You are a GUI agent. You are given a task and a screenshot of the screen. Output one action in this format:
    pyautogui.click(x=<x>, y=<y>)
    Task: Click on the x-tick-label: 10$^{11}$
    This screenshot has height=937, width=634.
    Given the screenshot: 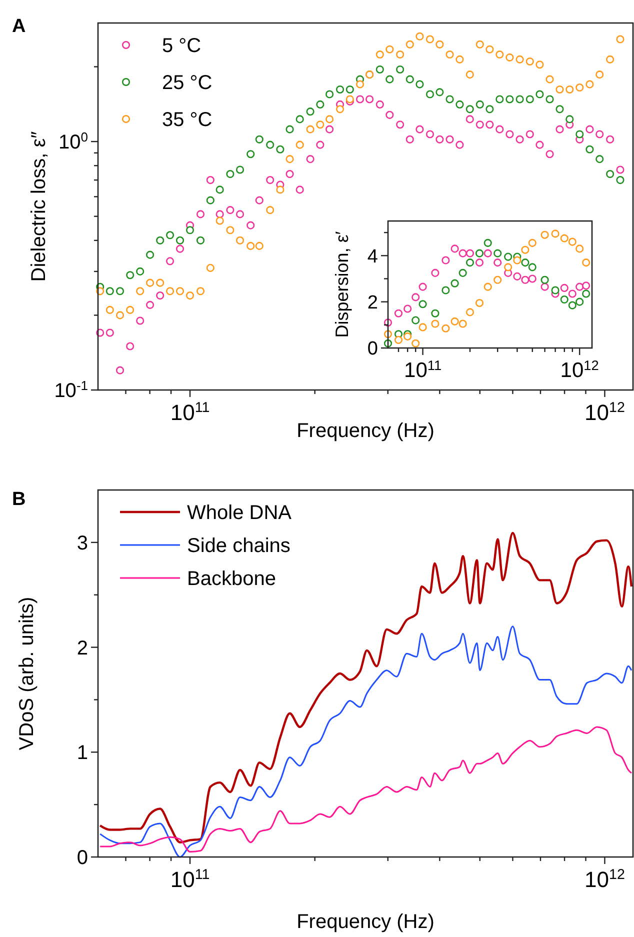 What is the action you would take?
    pyautogui.click(x=190, y=879)
    